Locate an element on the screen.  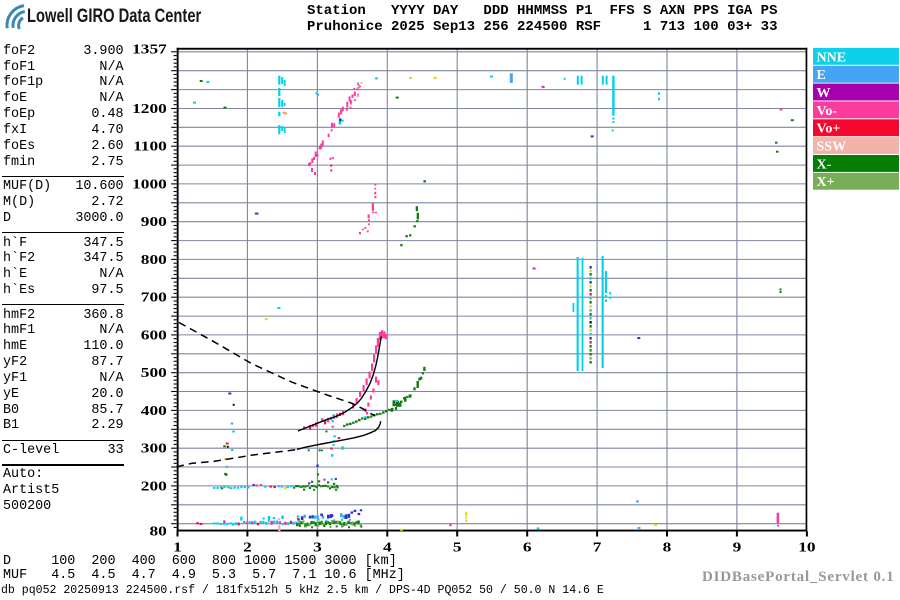
svg-text: 5 is located at coordinates (457, 547).